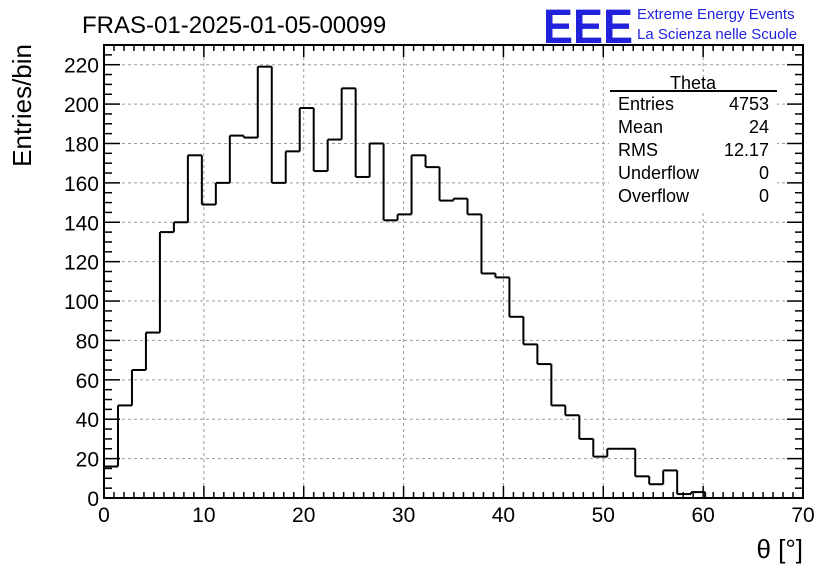 This screenshot has height=572, width=836. Describe the element at coordinates (81, 66) in the screenshot. I see `y-tick-label: 220` at that location.